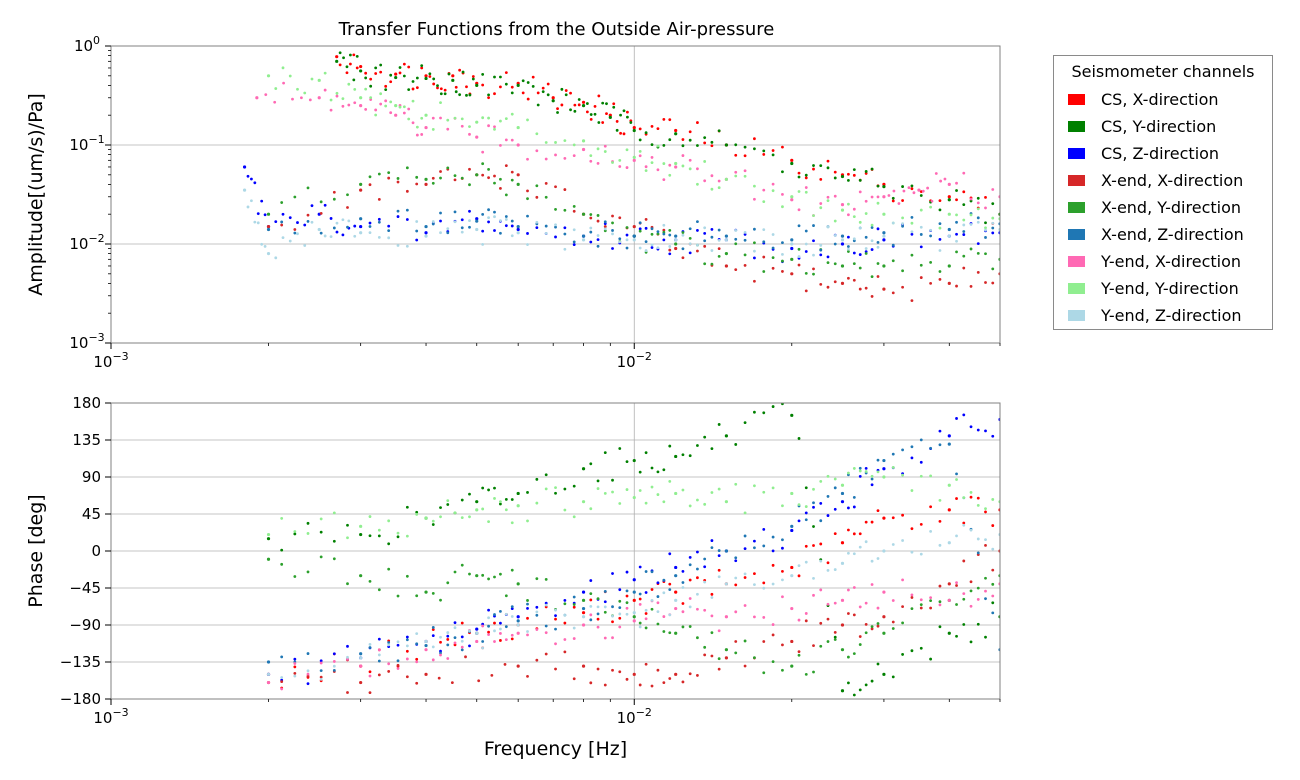 The width and height of the screenshot is (1300, 780). I want to click on legend-item-xend-y: X-end, Y-direction, so click(1154, 207).